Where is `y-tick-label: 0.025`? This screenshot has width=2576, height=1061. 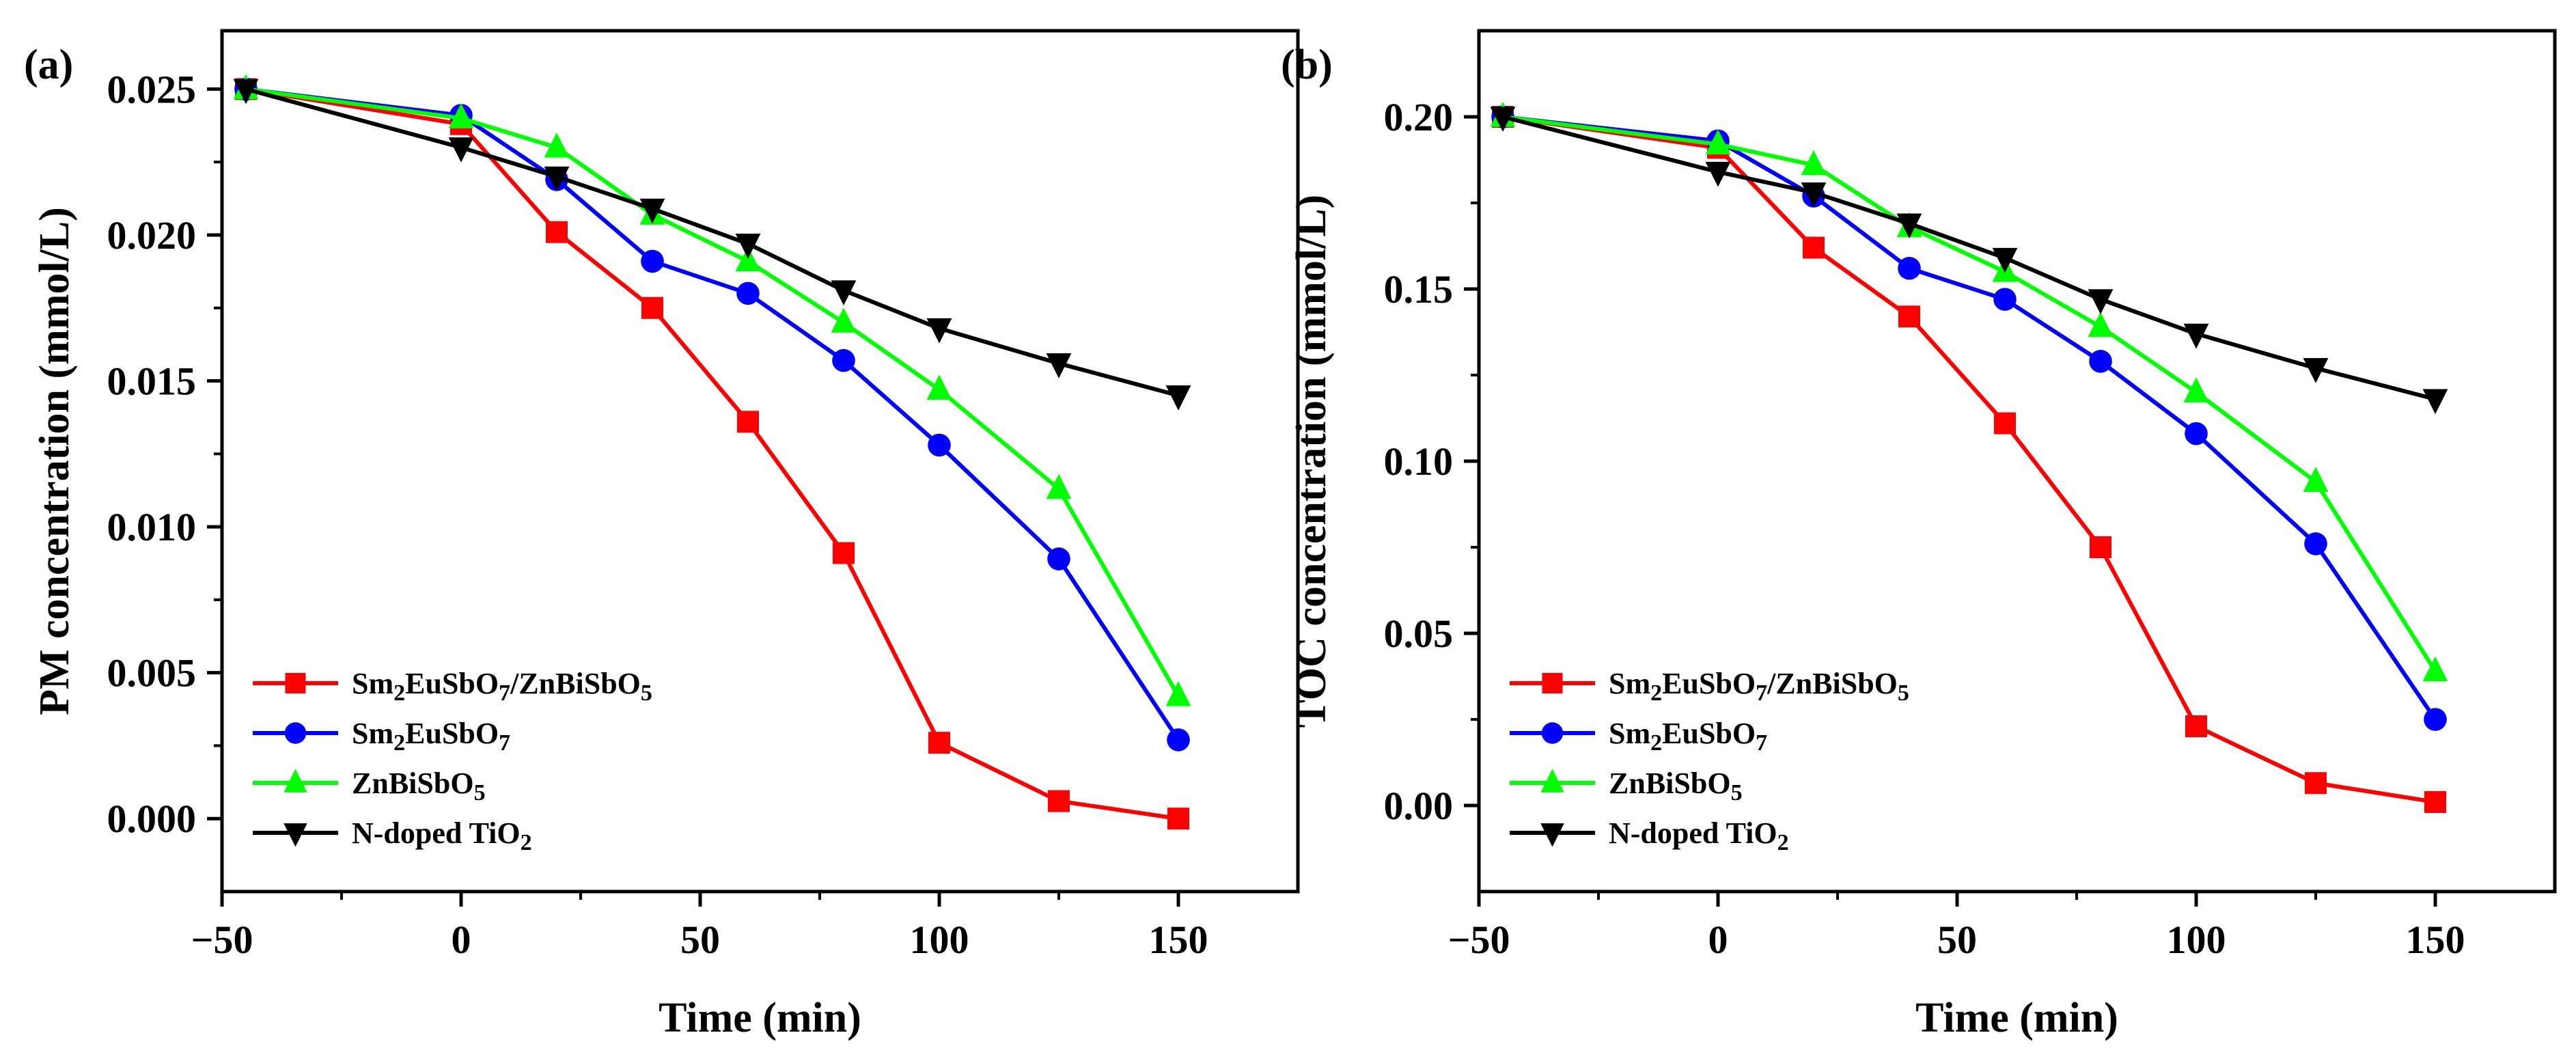 y-tick-label: 0.025 is located at coordinates (152, 89).